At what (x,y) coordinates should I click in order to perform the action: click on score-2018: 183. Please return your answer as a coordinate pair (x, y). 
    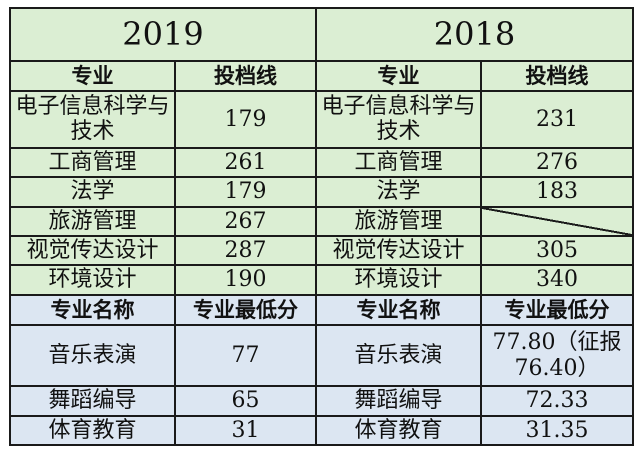
    Looking at the image, I should click on (557, 192).